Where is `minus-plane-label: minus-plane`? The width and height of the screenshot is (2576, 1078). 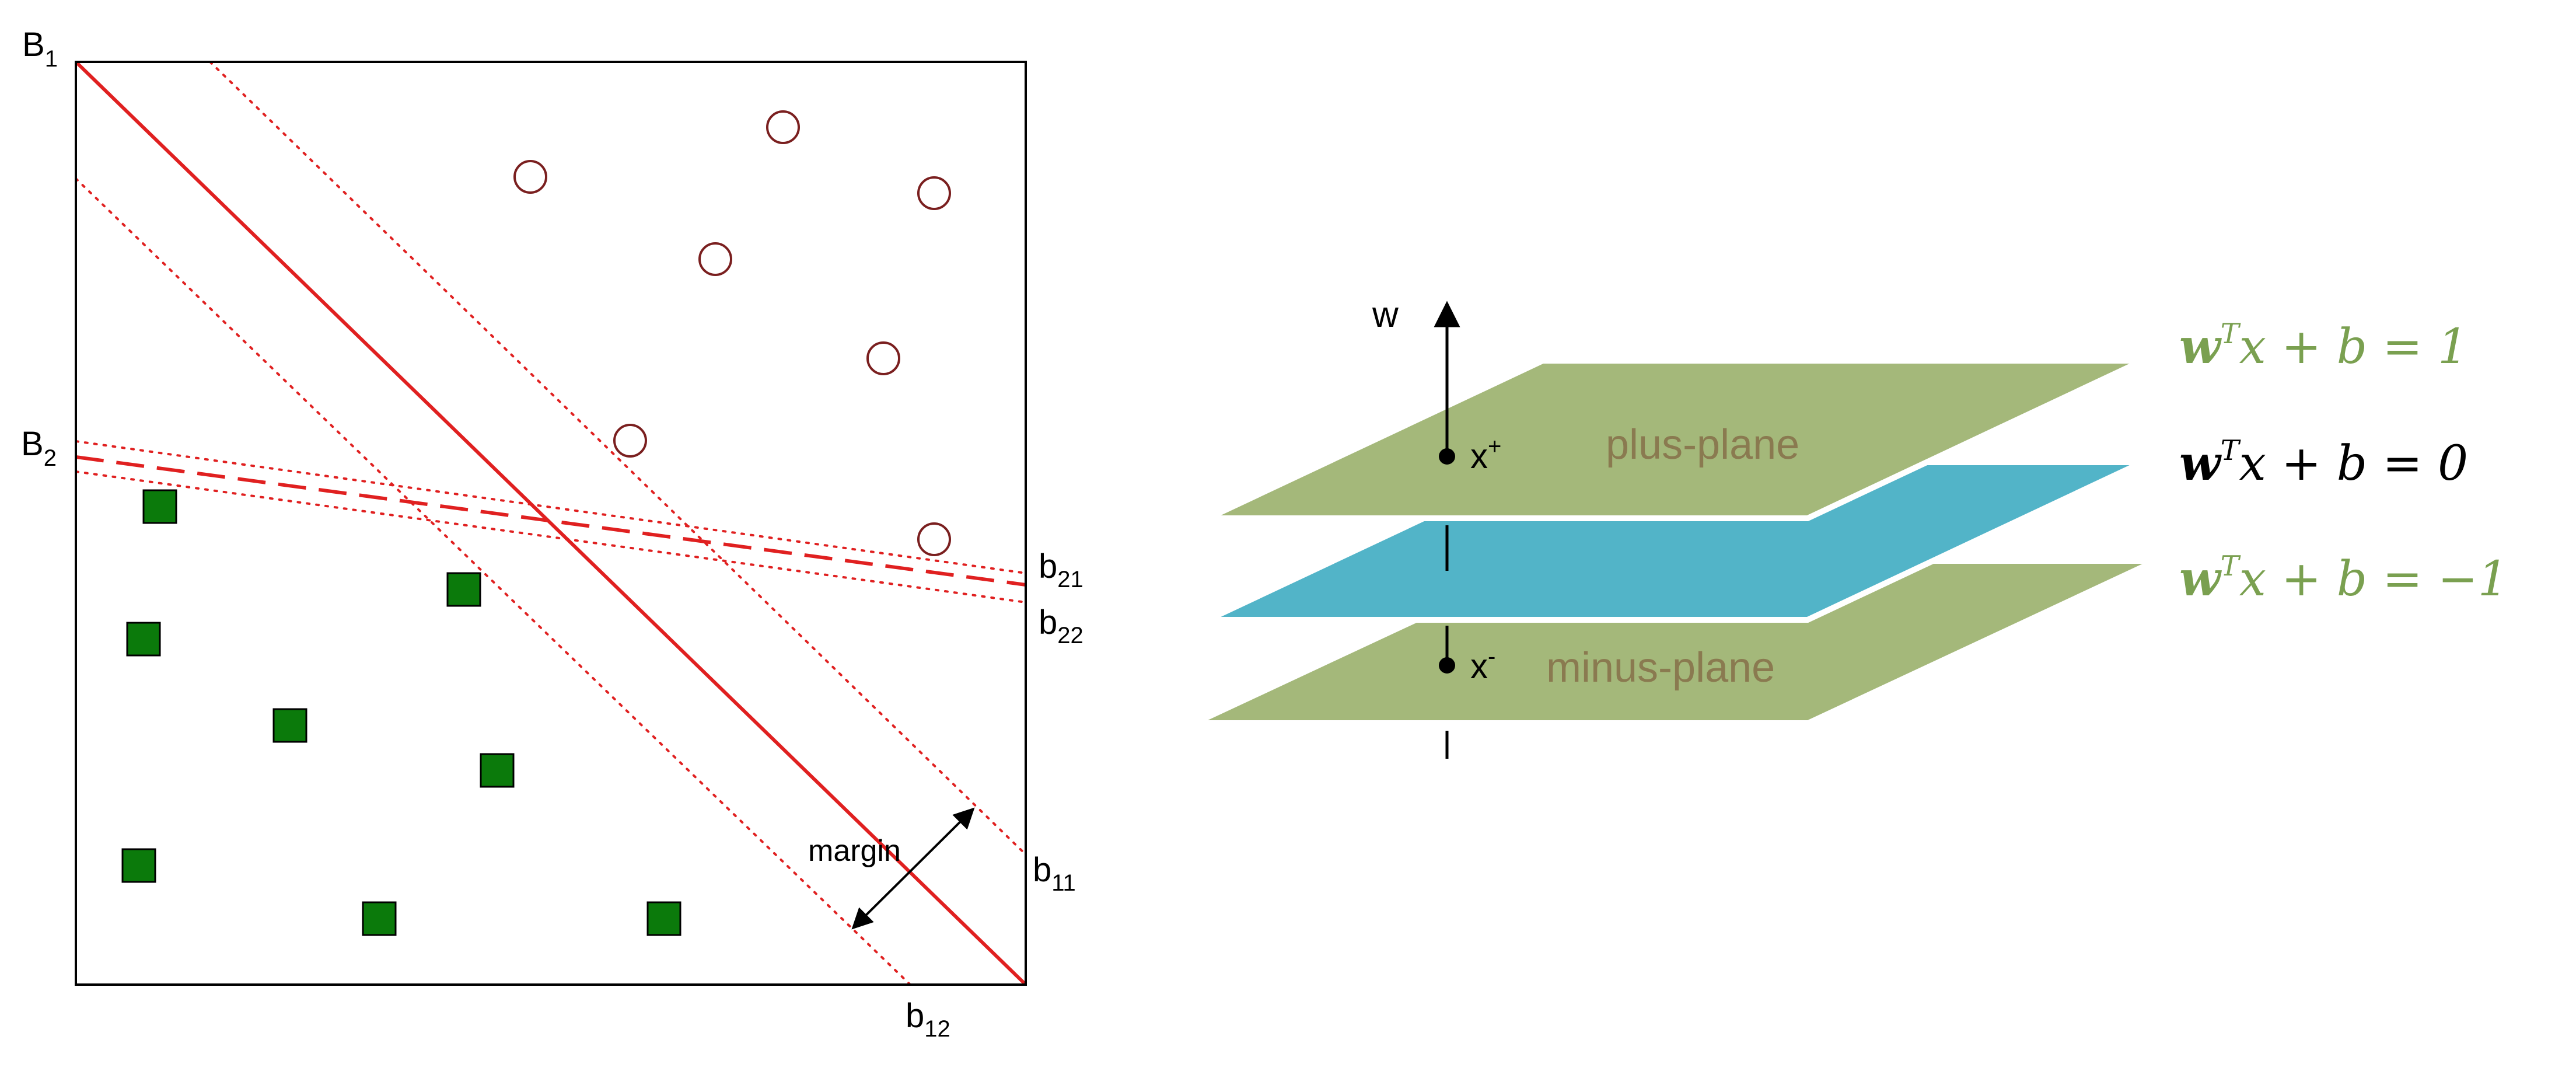
minus-plane-label: minus-plane is located at coordinates (1660, 667).